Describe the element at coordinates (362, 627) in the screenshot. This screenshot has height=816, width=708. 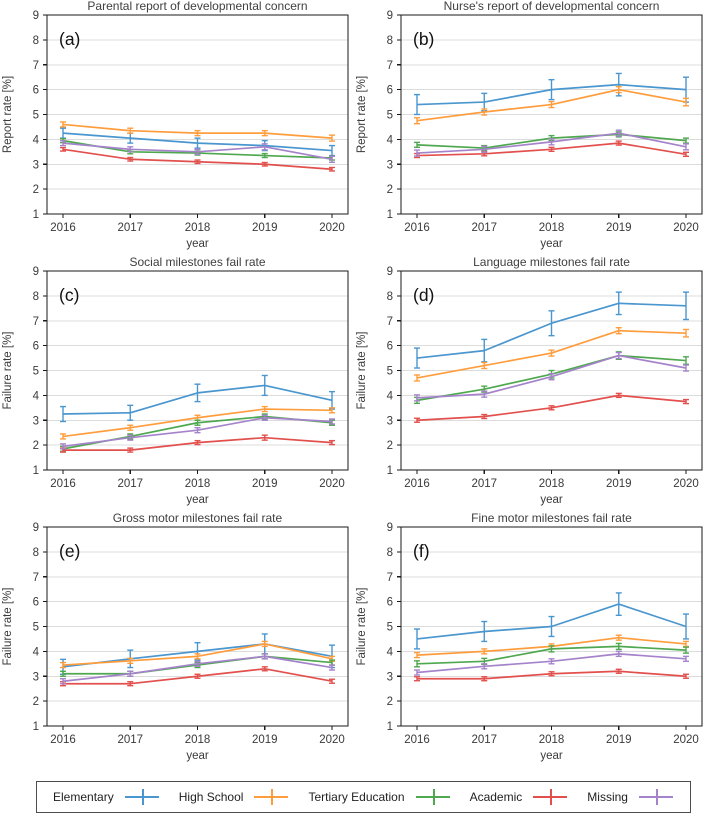
I see `y-axis-label: Failure rate [%]` at that location.